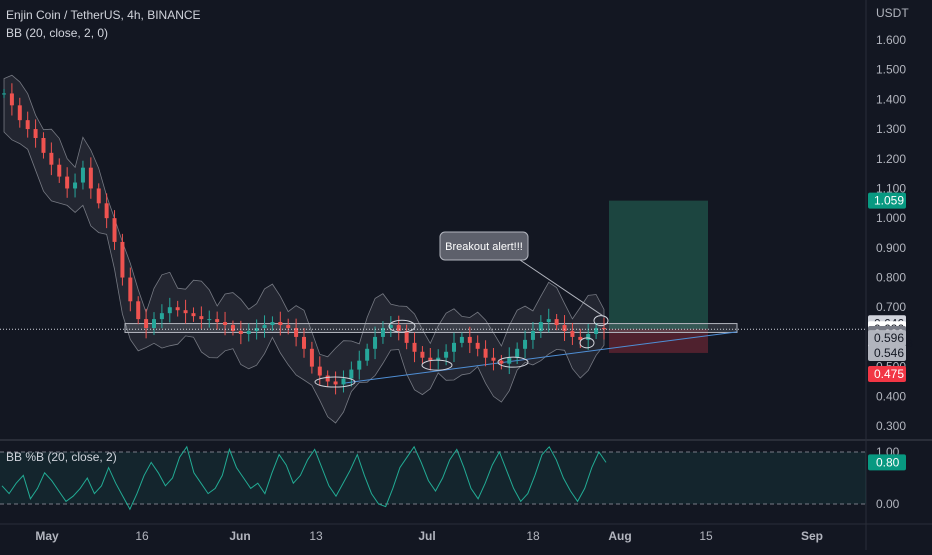  I want to click on price-badge-label: 1.059, so click(889, 201).